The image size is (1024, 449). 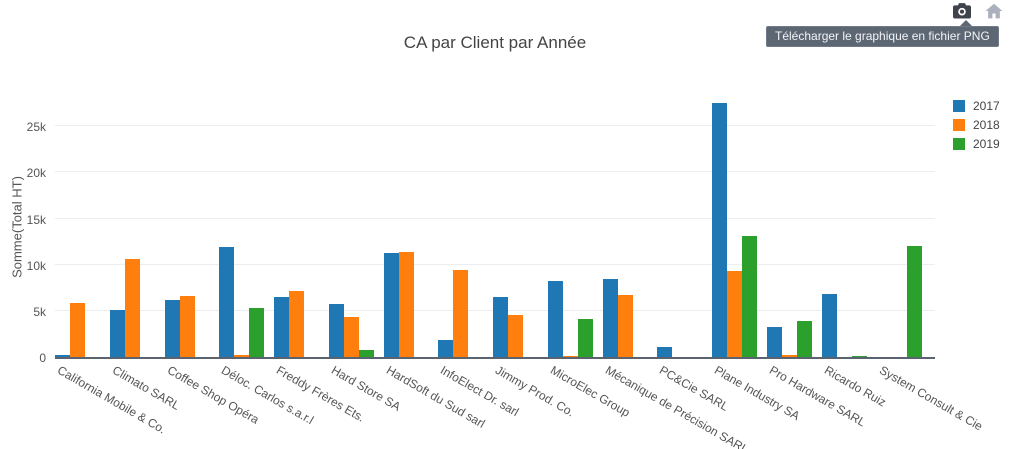 What do you see at coordinates (978, 13) in the screenshot?
I see `modebar` at bounding box center [978, 13].